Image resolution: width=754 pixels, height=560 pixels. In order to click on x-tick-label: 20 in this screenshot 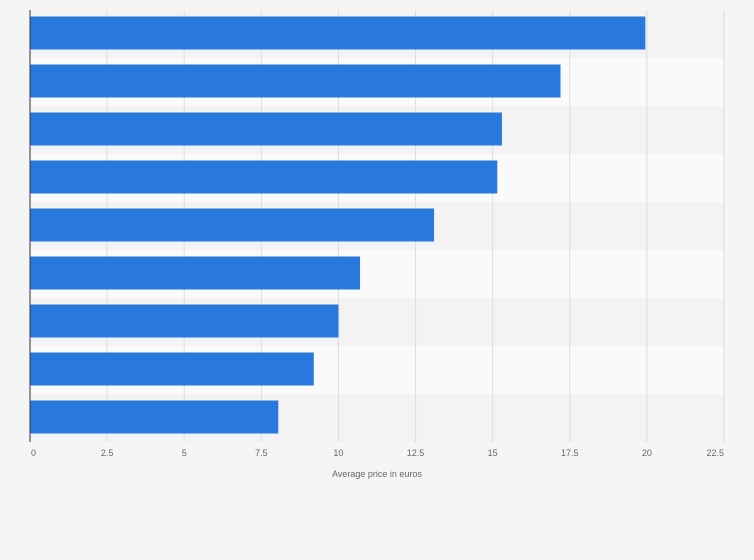, I will do `click(647, 453)`.